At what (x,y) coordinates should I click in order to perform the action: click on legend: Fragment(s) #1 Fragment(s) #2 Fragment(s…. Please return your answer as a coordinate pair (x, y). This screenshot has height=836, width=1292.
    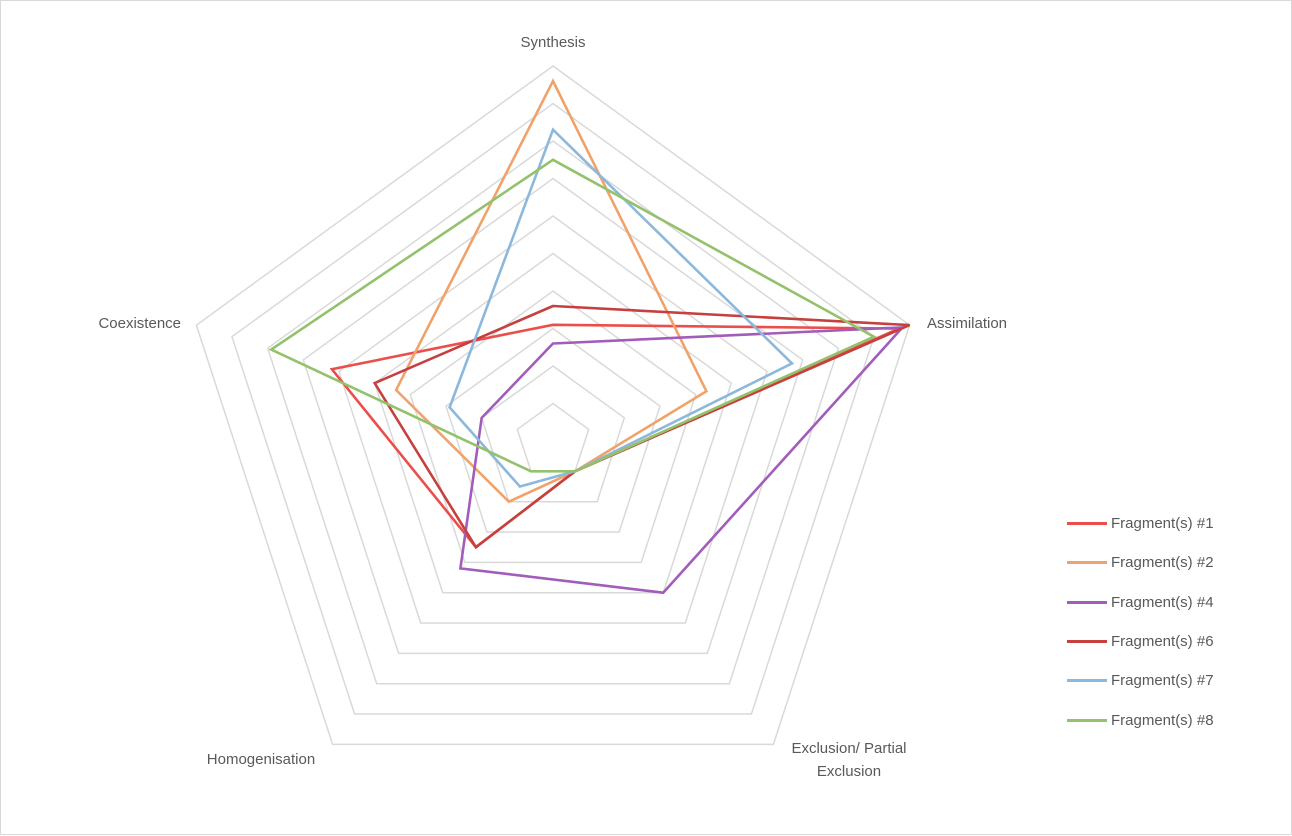
    Looking at the image, I should click on (1167, 622).